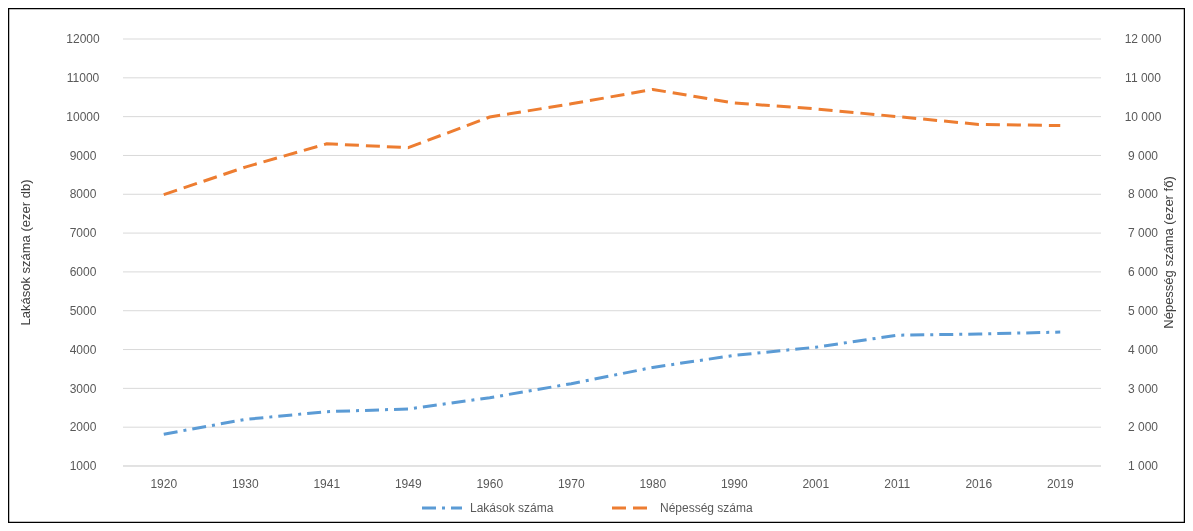 This screenshot has width=1193, height=531. What do you see at coordinates (164, 484) in the screenshot?
I see `x-tick-label: 1920` at bounding box center [164, 484].